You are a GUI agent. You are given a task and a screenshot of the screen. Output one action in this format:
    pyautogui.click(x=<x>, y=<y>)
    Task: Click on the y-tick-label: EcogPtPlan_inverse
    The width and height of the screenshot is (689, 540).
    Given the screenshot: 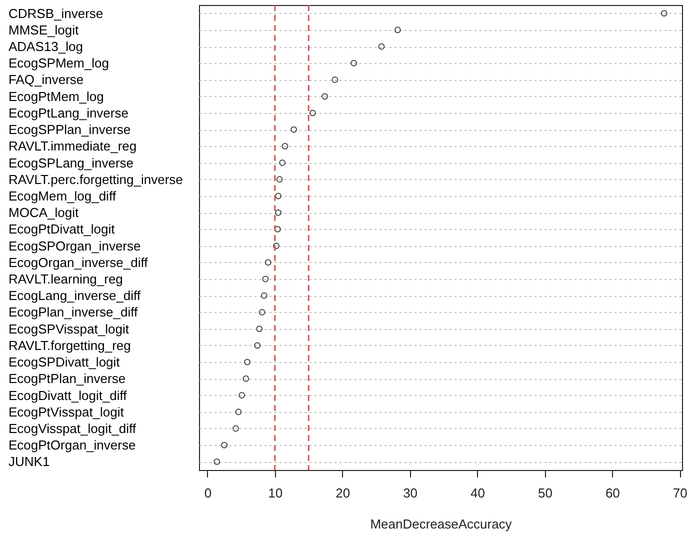 What is the action you would take?
    pyautogui.click(x=67, y=378)
    